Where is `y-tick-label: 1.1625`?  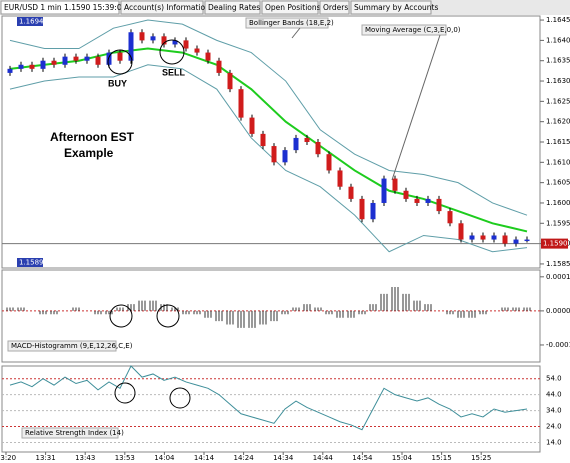
y-tick-label: 1.1625 is located at coordinates (558, 101).